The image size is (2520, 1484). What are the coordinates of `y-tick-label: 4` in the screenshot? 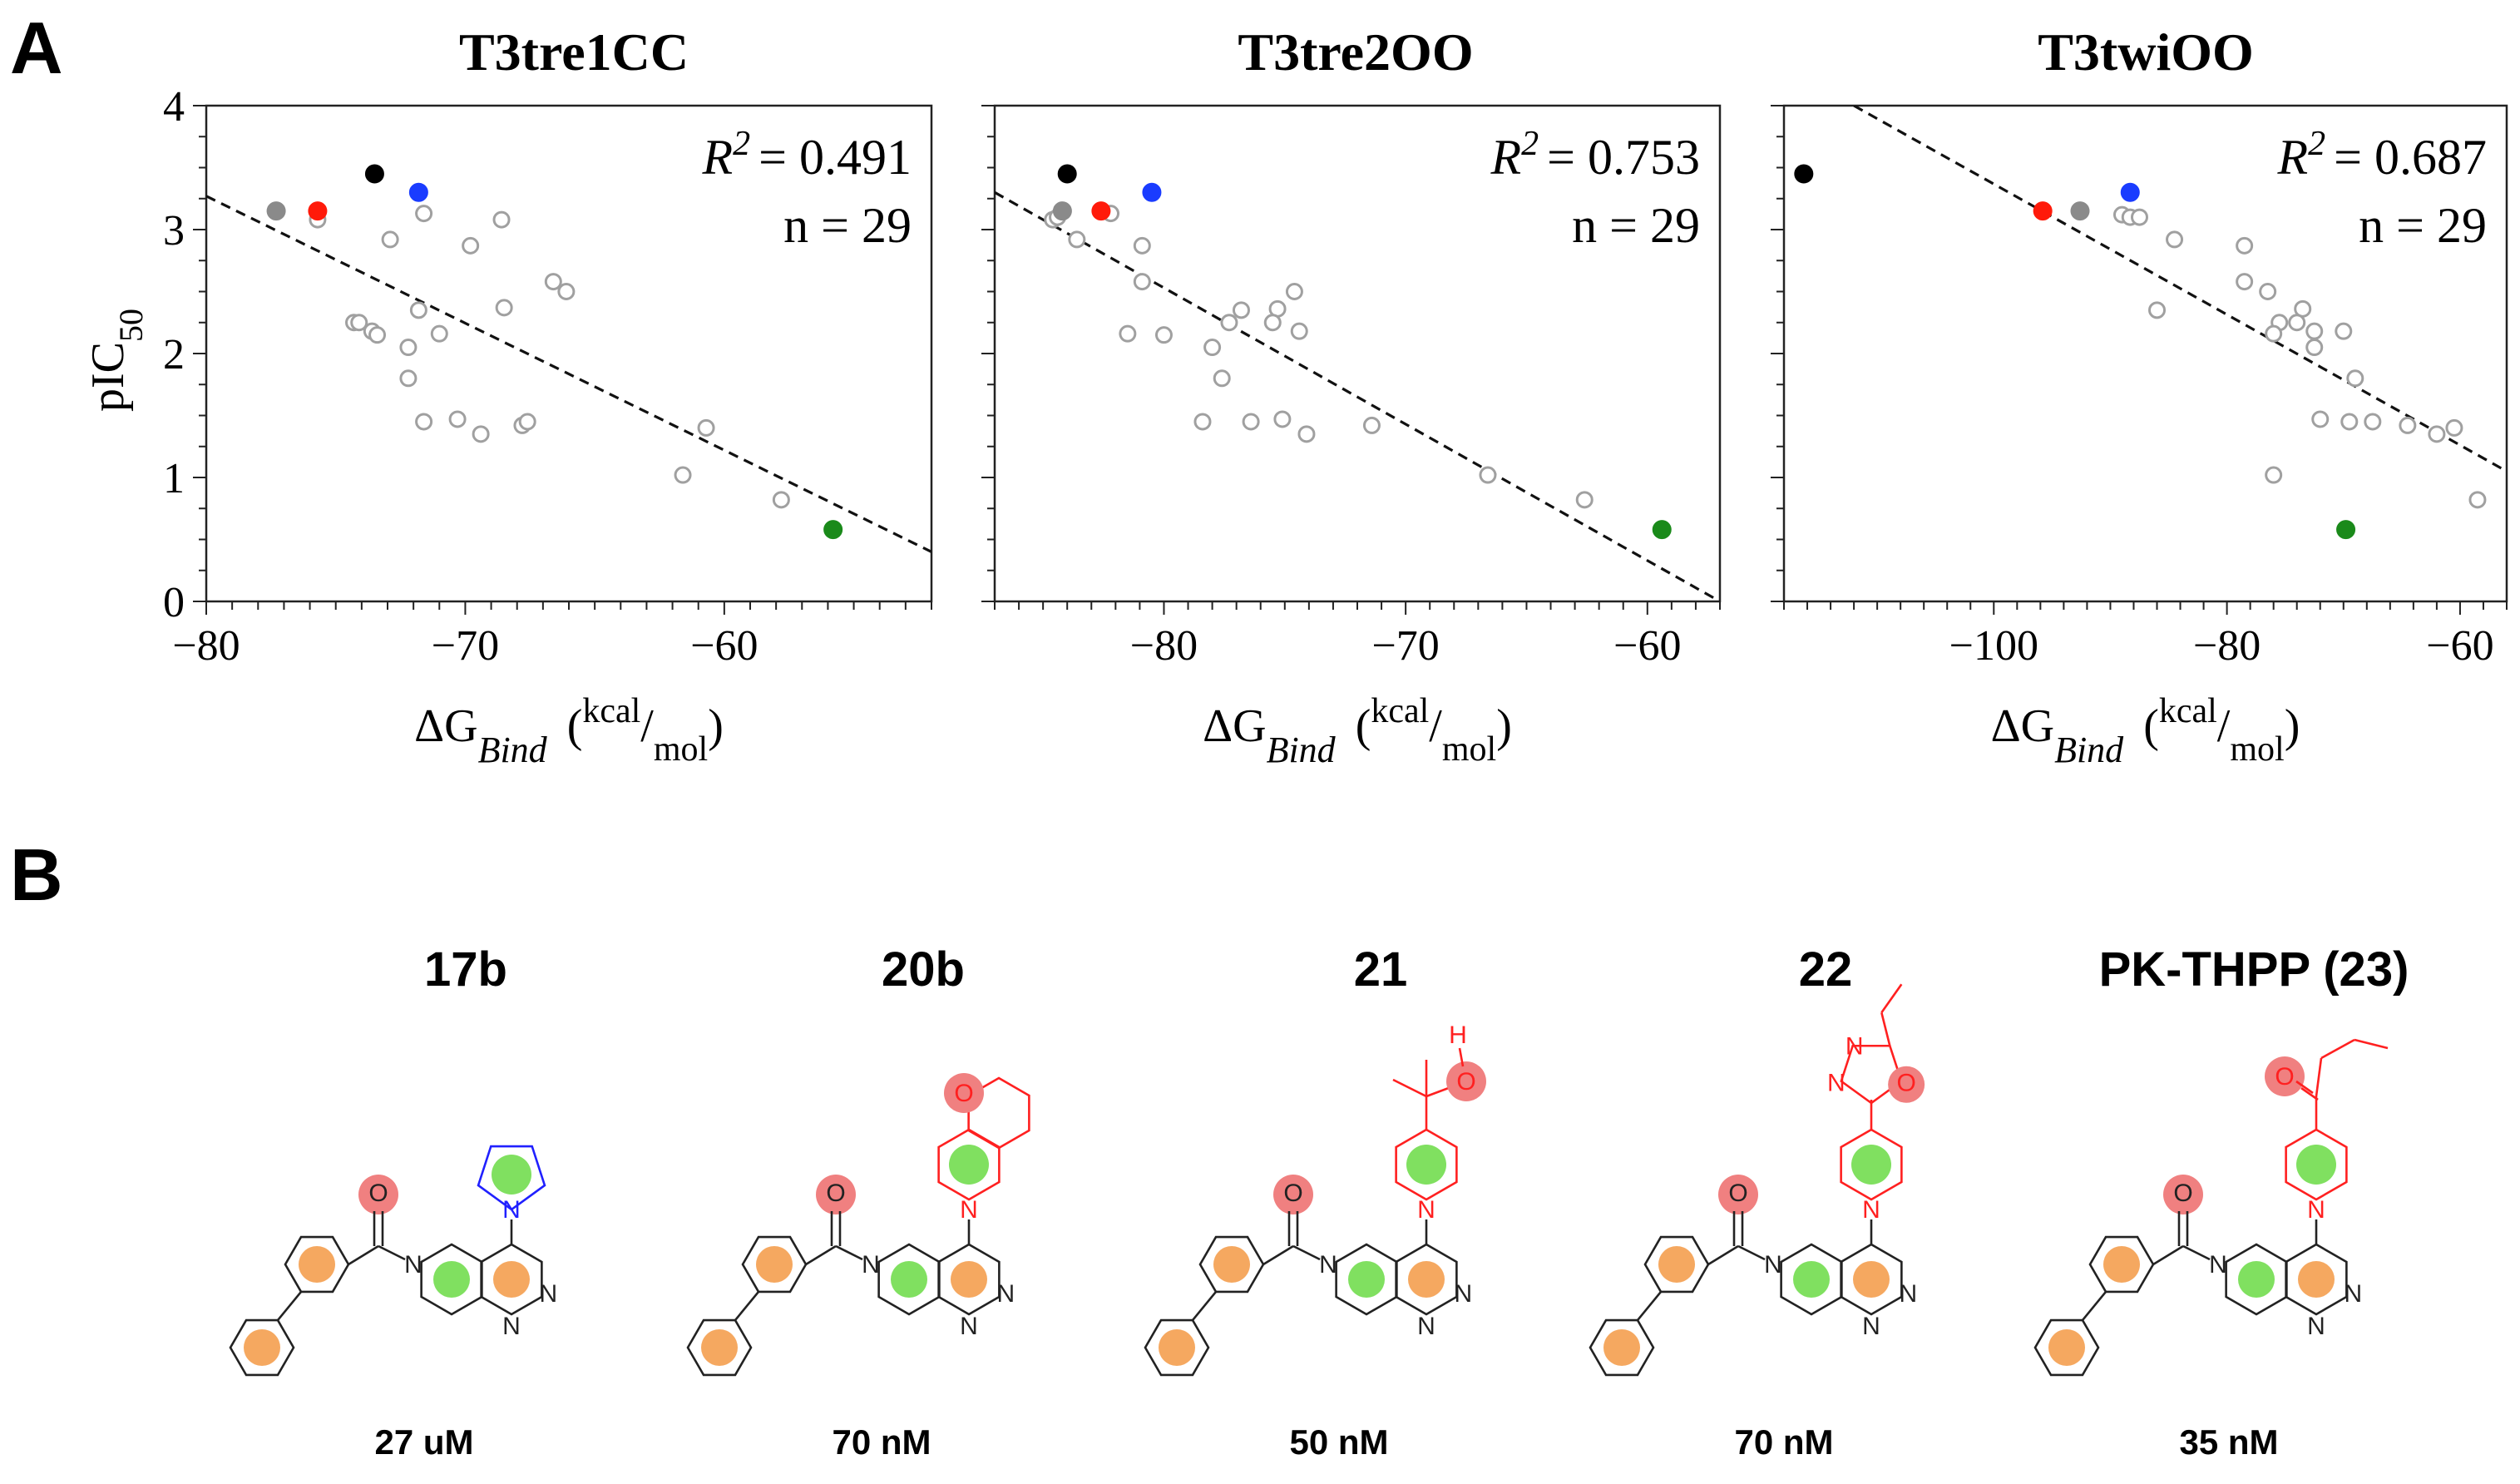 It's located at (174, 107).